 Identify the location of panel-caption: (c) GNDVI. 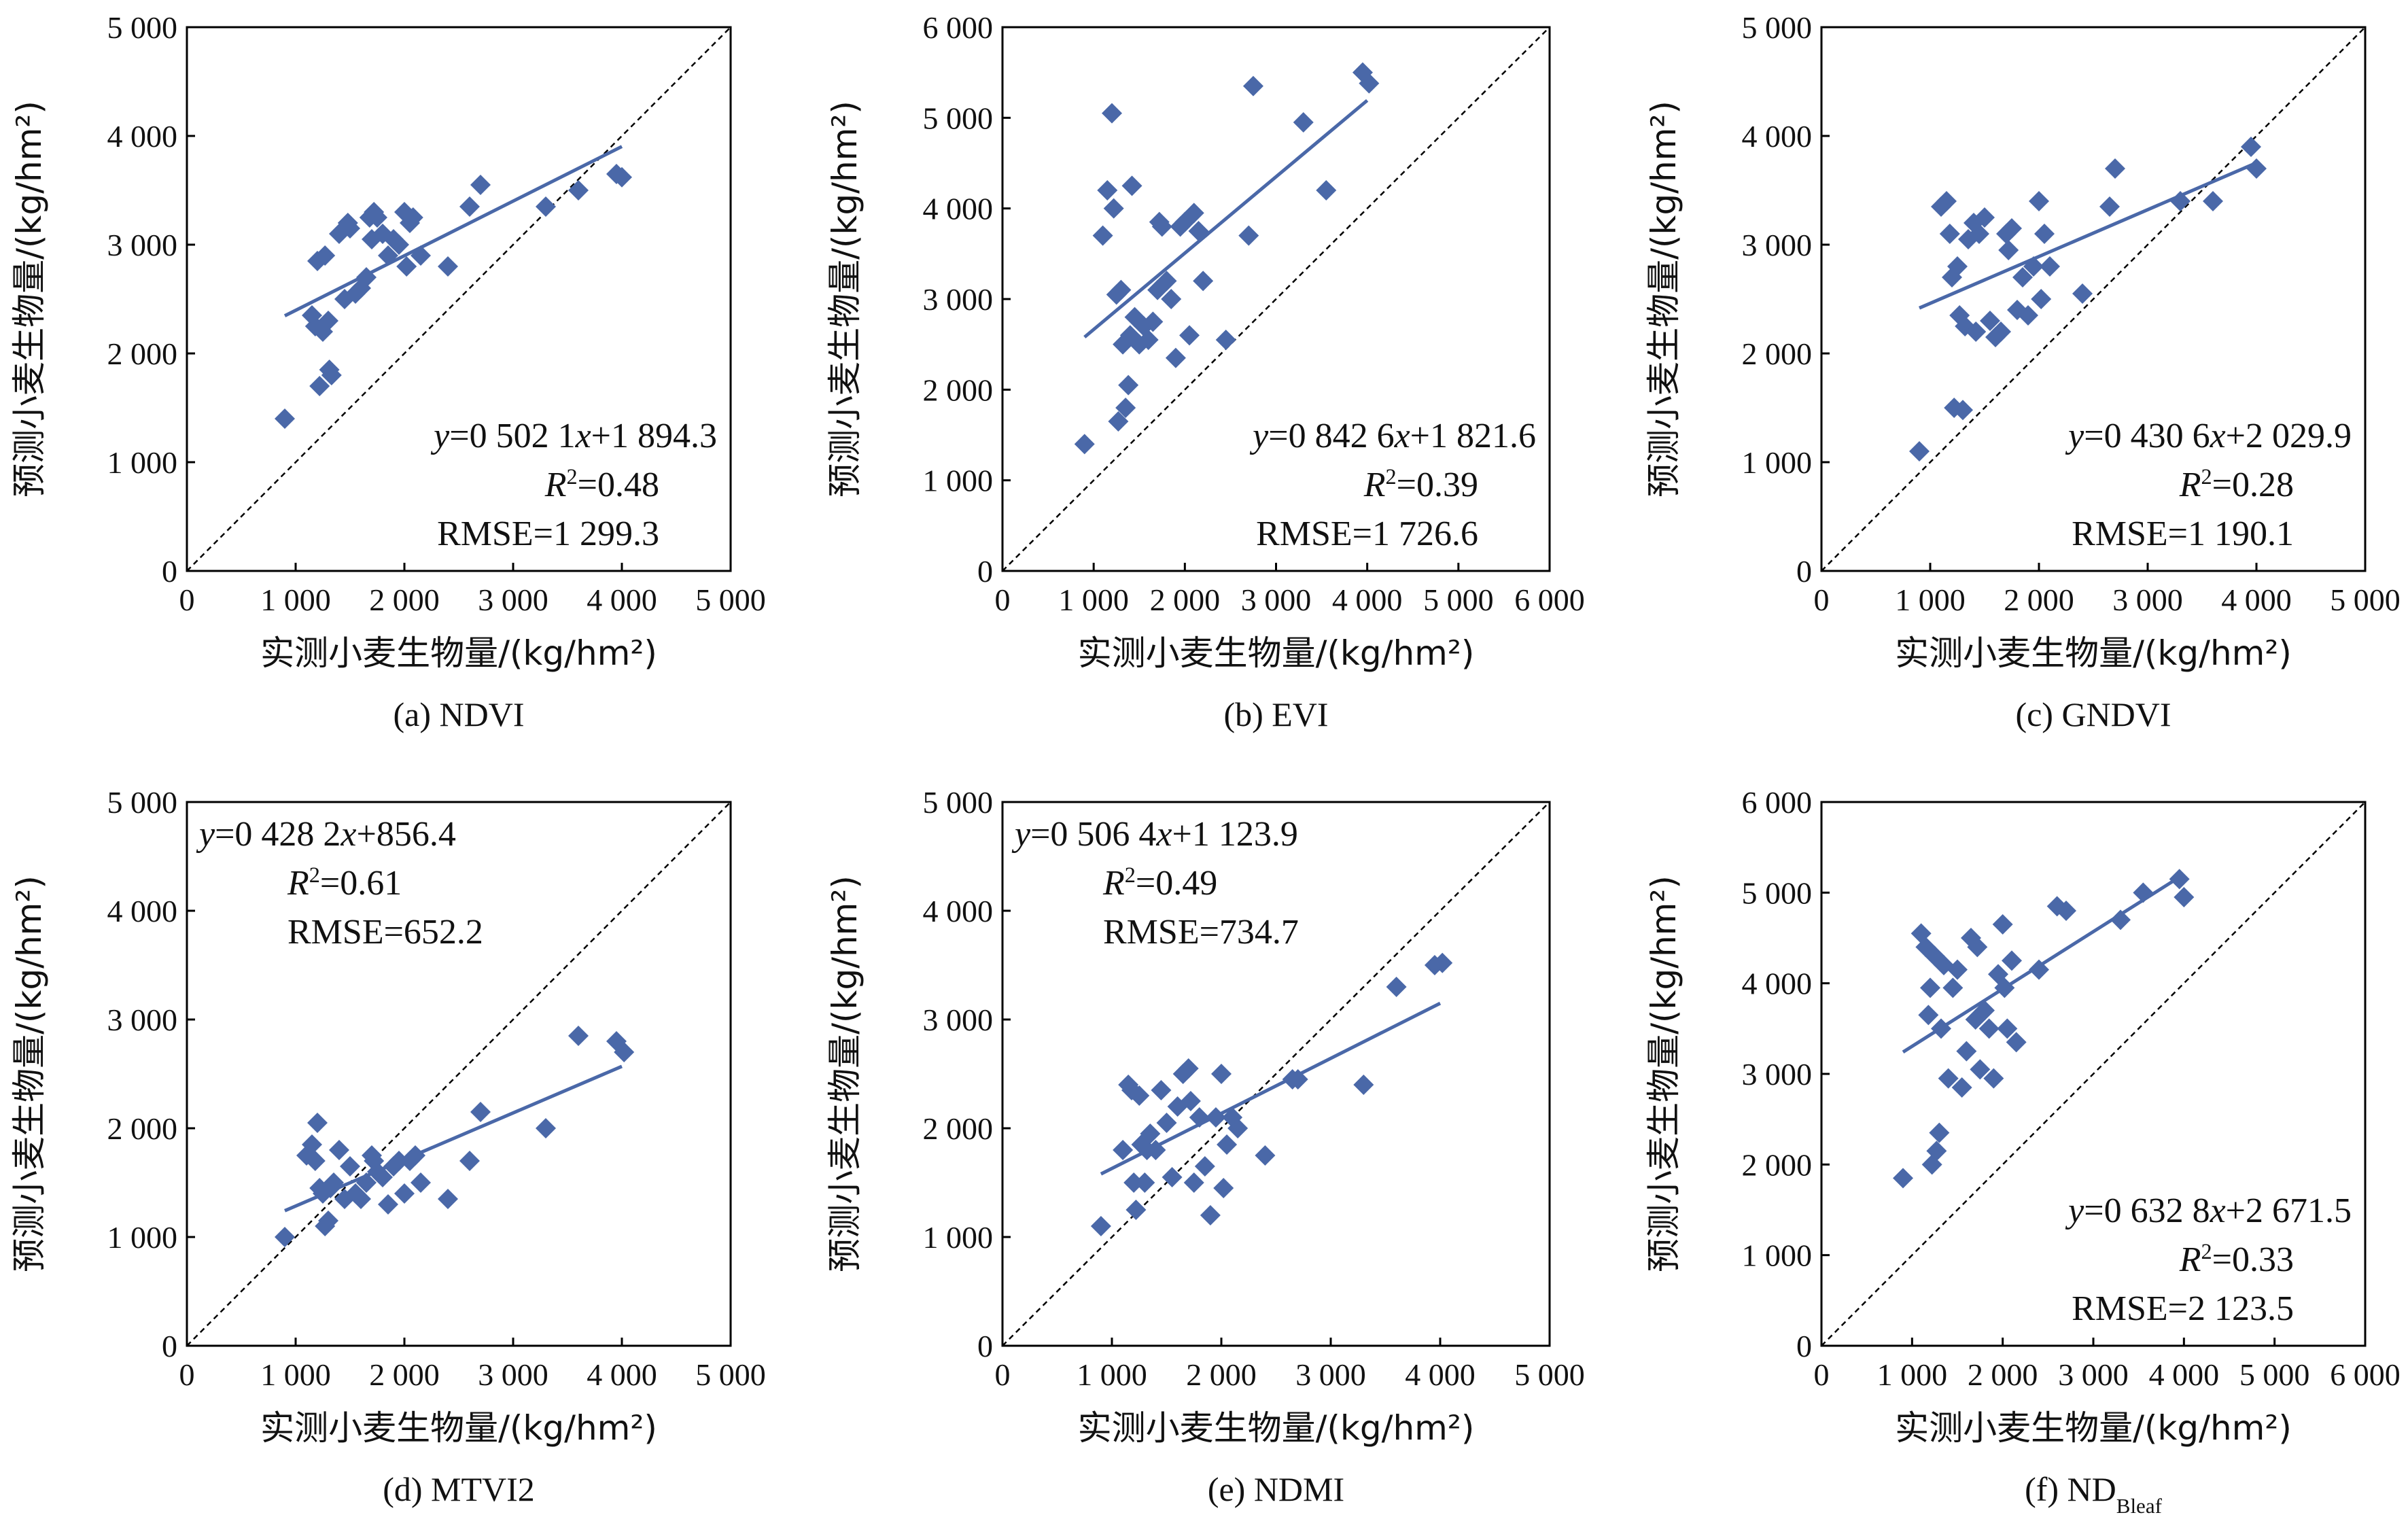
(2093, 714).